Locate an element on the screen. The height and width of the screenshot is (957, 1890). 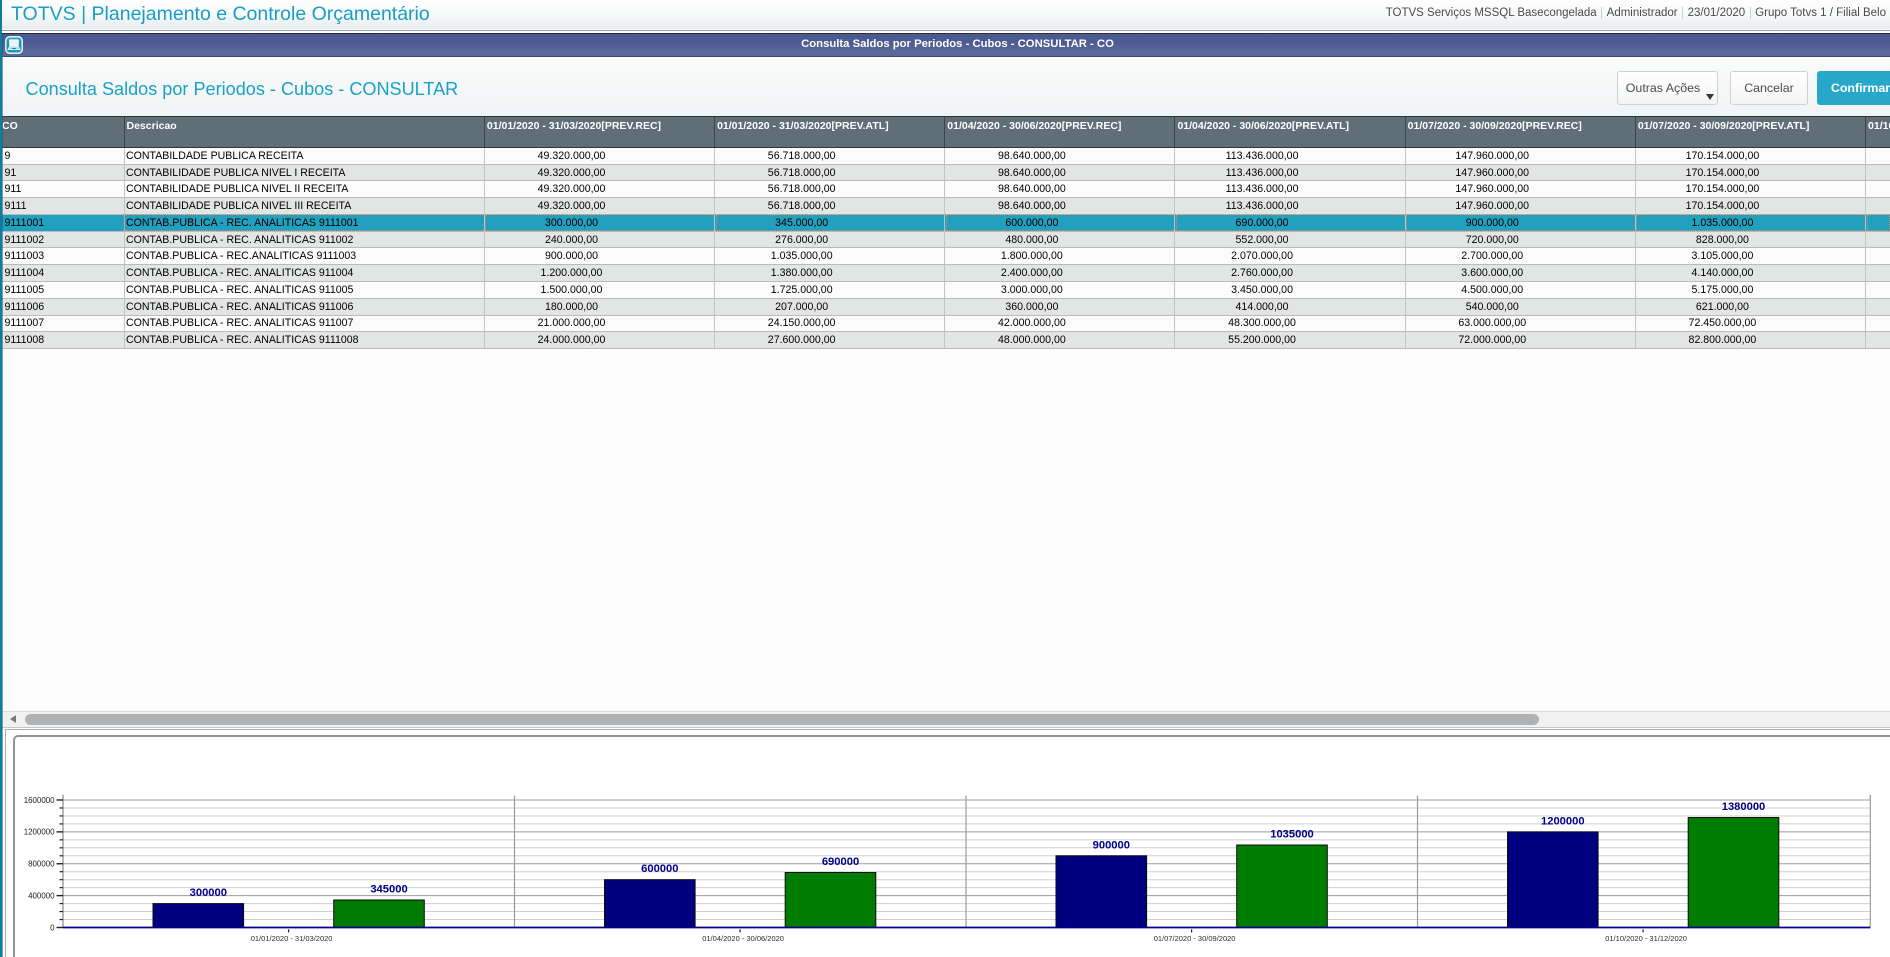
svg-text: 690000 is located at coordinates (840, 862).